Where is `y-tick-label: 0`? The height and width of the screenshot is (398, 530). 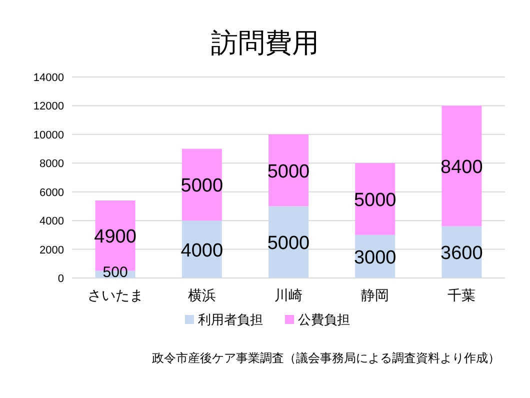
y-tick-label: 0 is located at coordinates (61, 279).